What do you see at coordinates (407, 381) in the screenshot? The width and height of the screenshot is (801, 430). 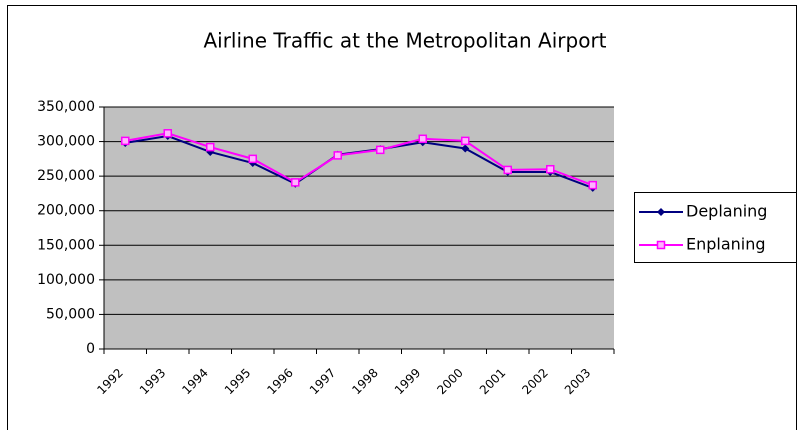 I see `x-tick-label: 1999` at bounding box center [407, 381].